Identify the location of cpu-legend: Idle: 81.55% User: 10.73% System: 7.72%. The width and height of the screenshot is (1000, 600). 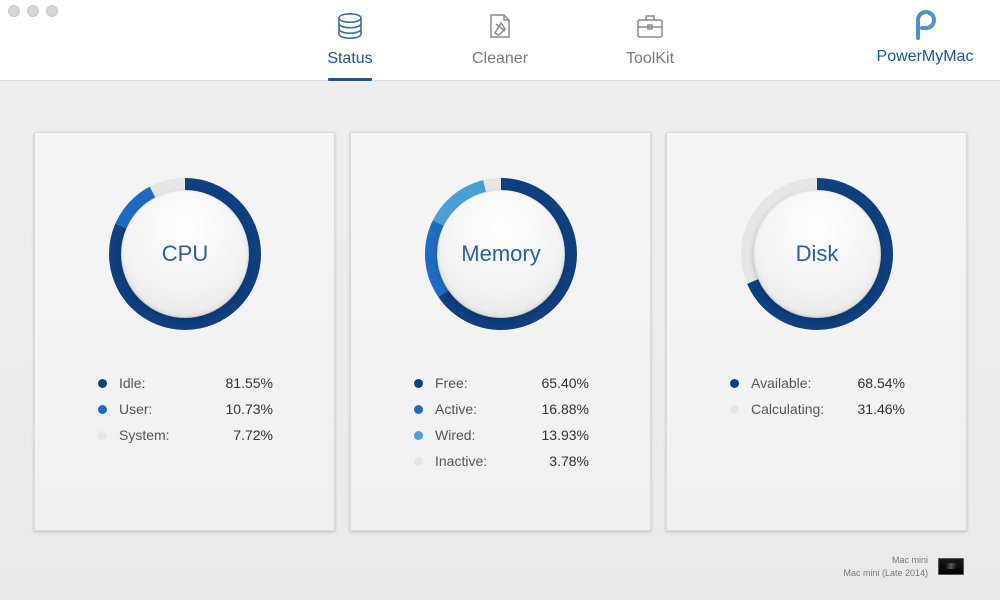
(185, 409).